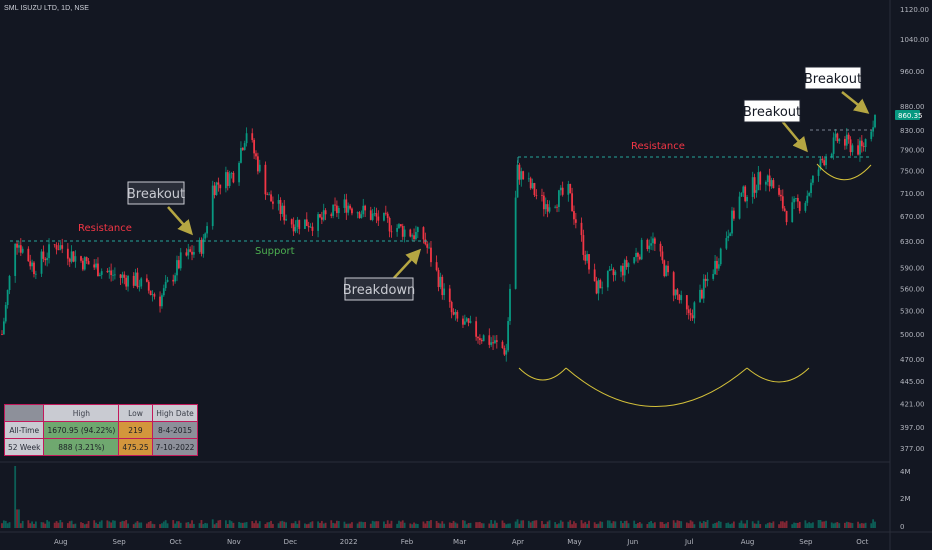 The height and width of the screenshot is (550, 932). I want to click on stats-header-row: High Low High Date, so click(101, 413).